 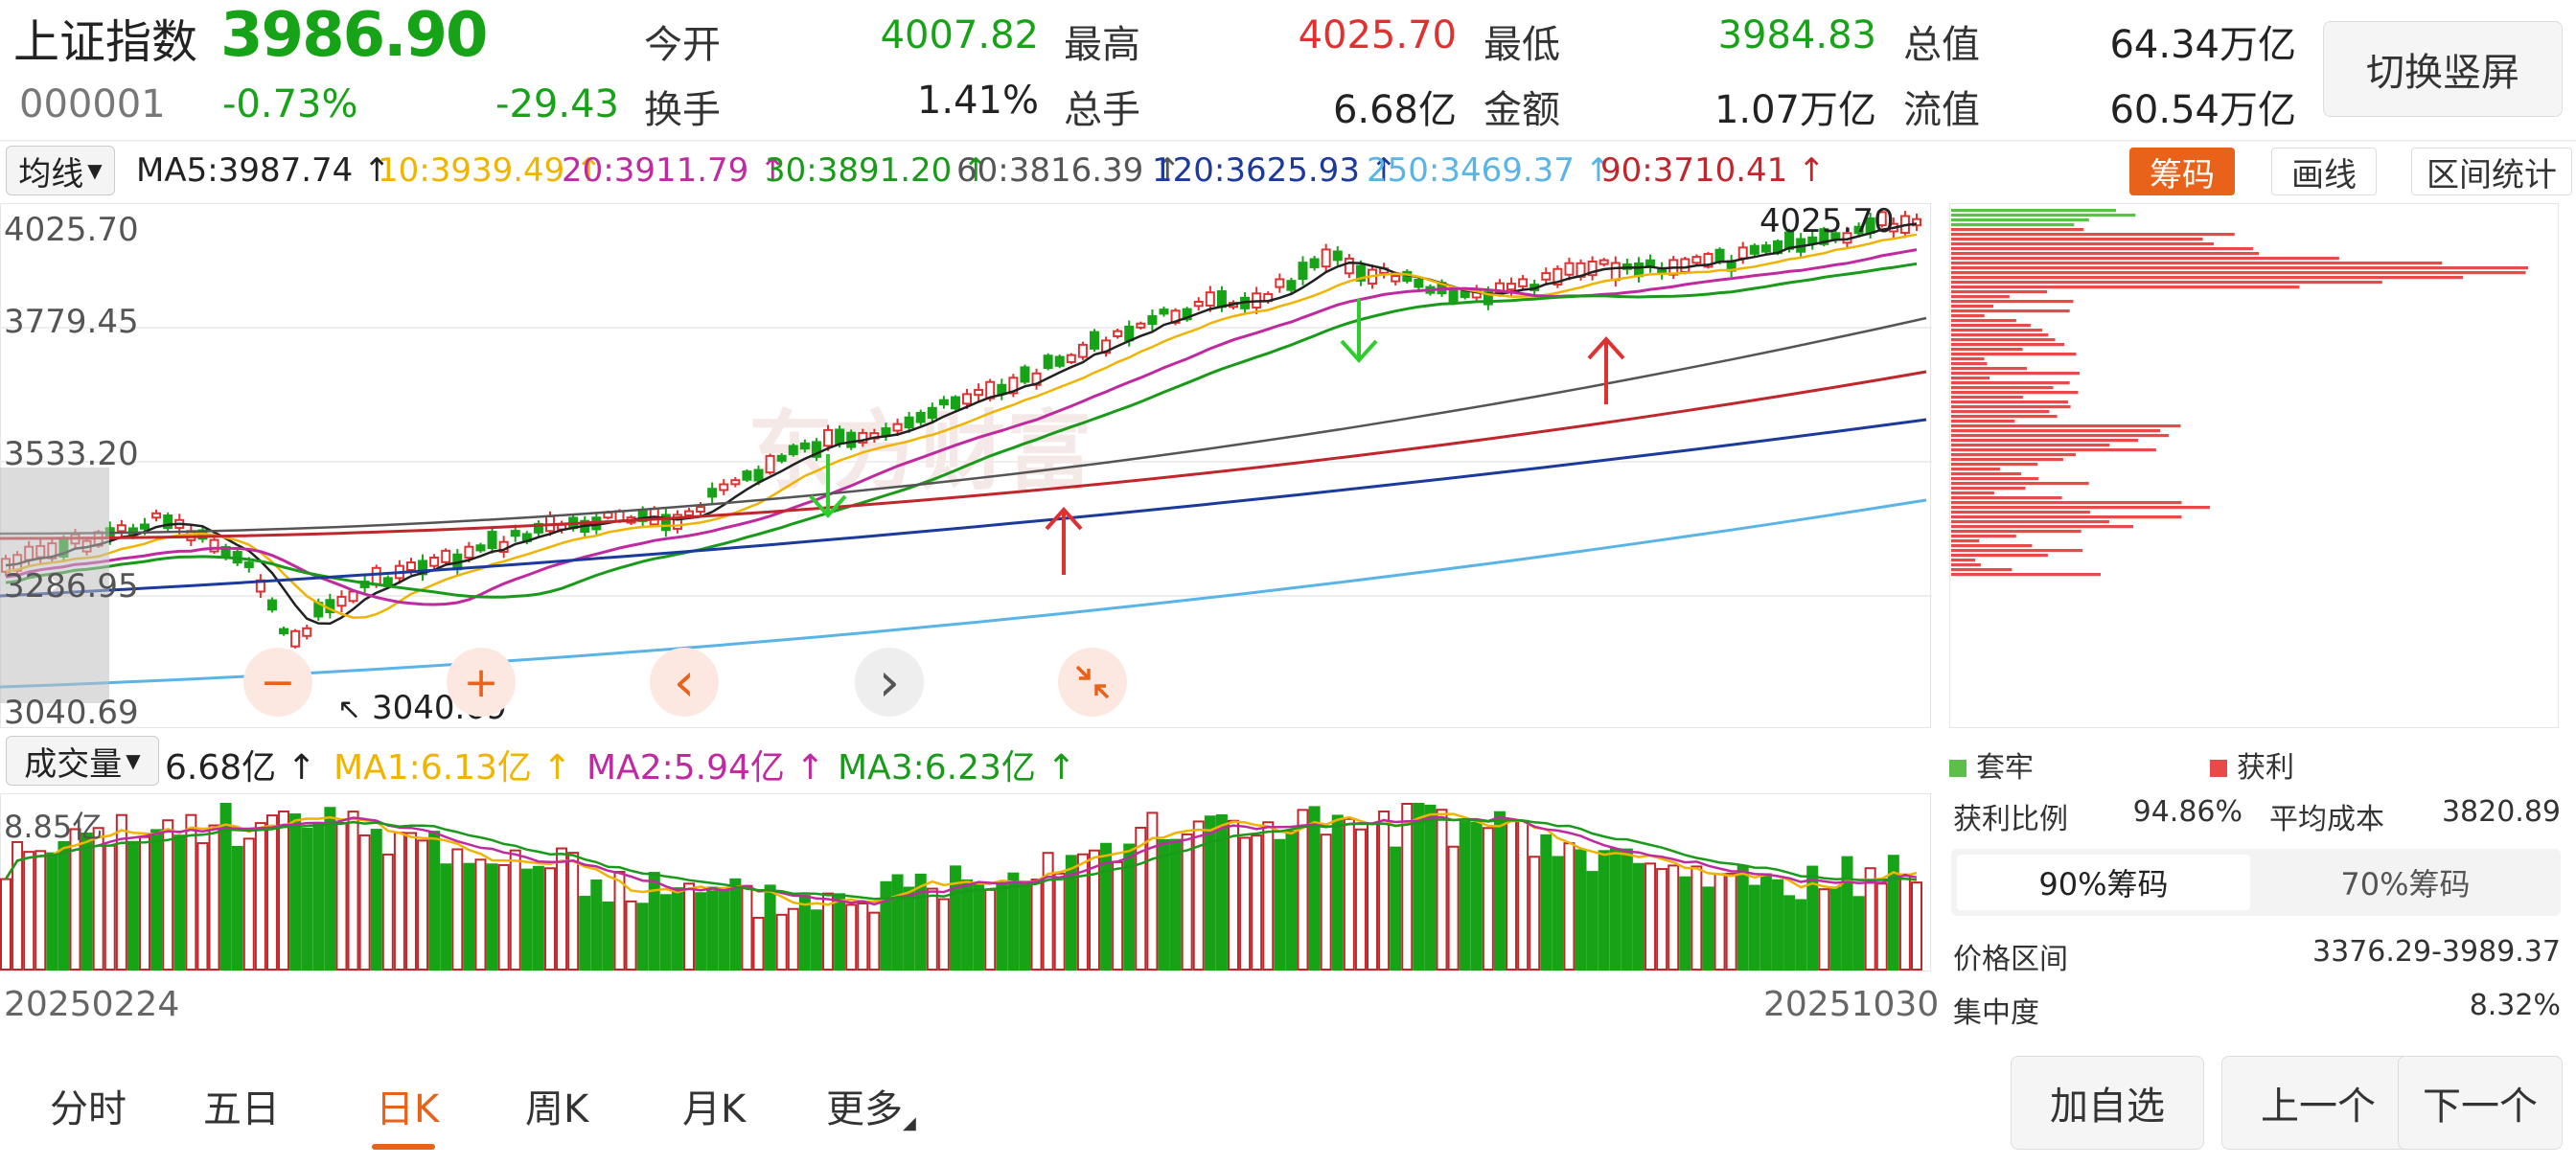 What do you see at coordinates (682, 45) in the screenshot?
I see `open-label: 今开` at bounding box center [682, 45].